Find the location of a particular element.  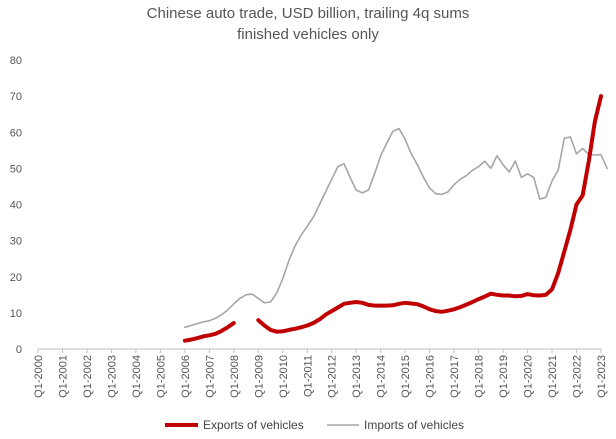

y-tick-label: 10 is located at coordinates (16, 314).